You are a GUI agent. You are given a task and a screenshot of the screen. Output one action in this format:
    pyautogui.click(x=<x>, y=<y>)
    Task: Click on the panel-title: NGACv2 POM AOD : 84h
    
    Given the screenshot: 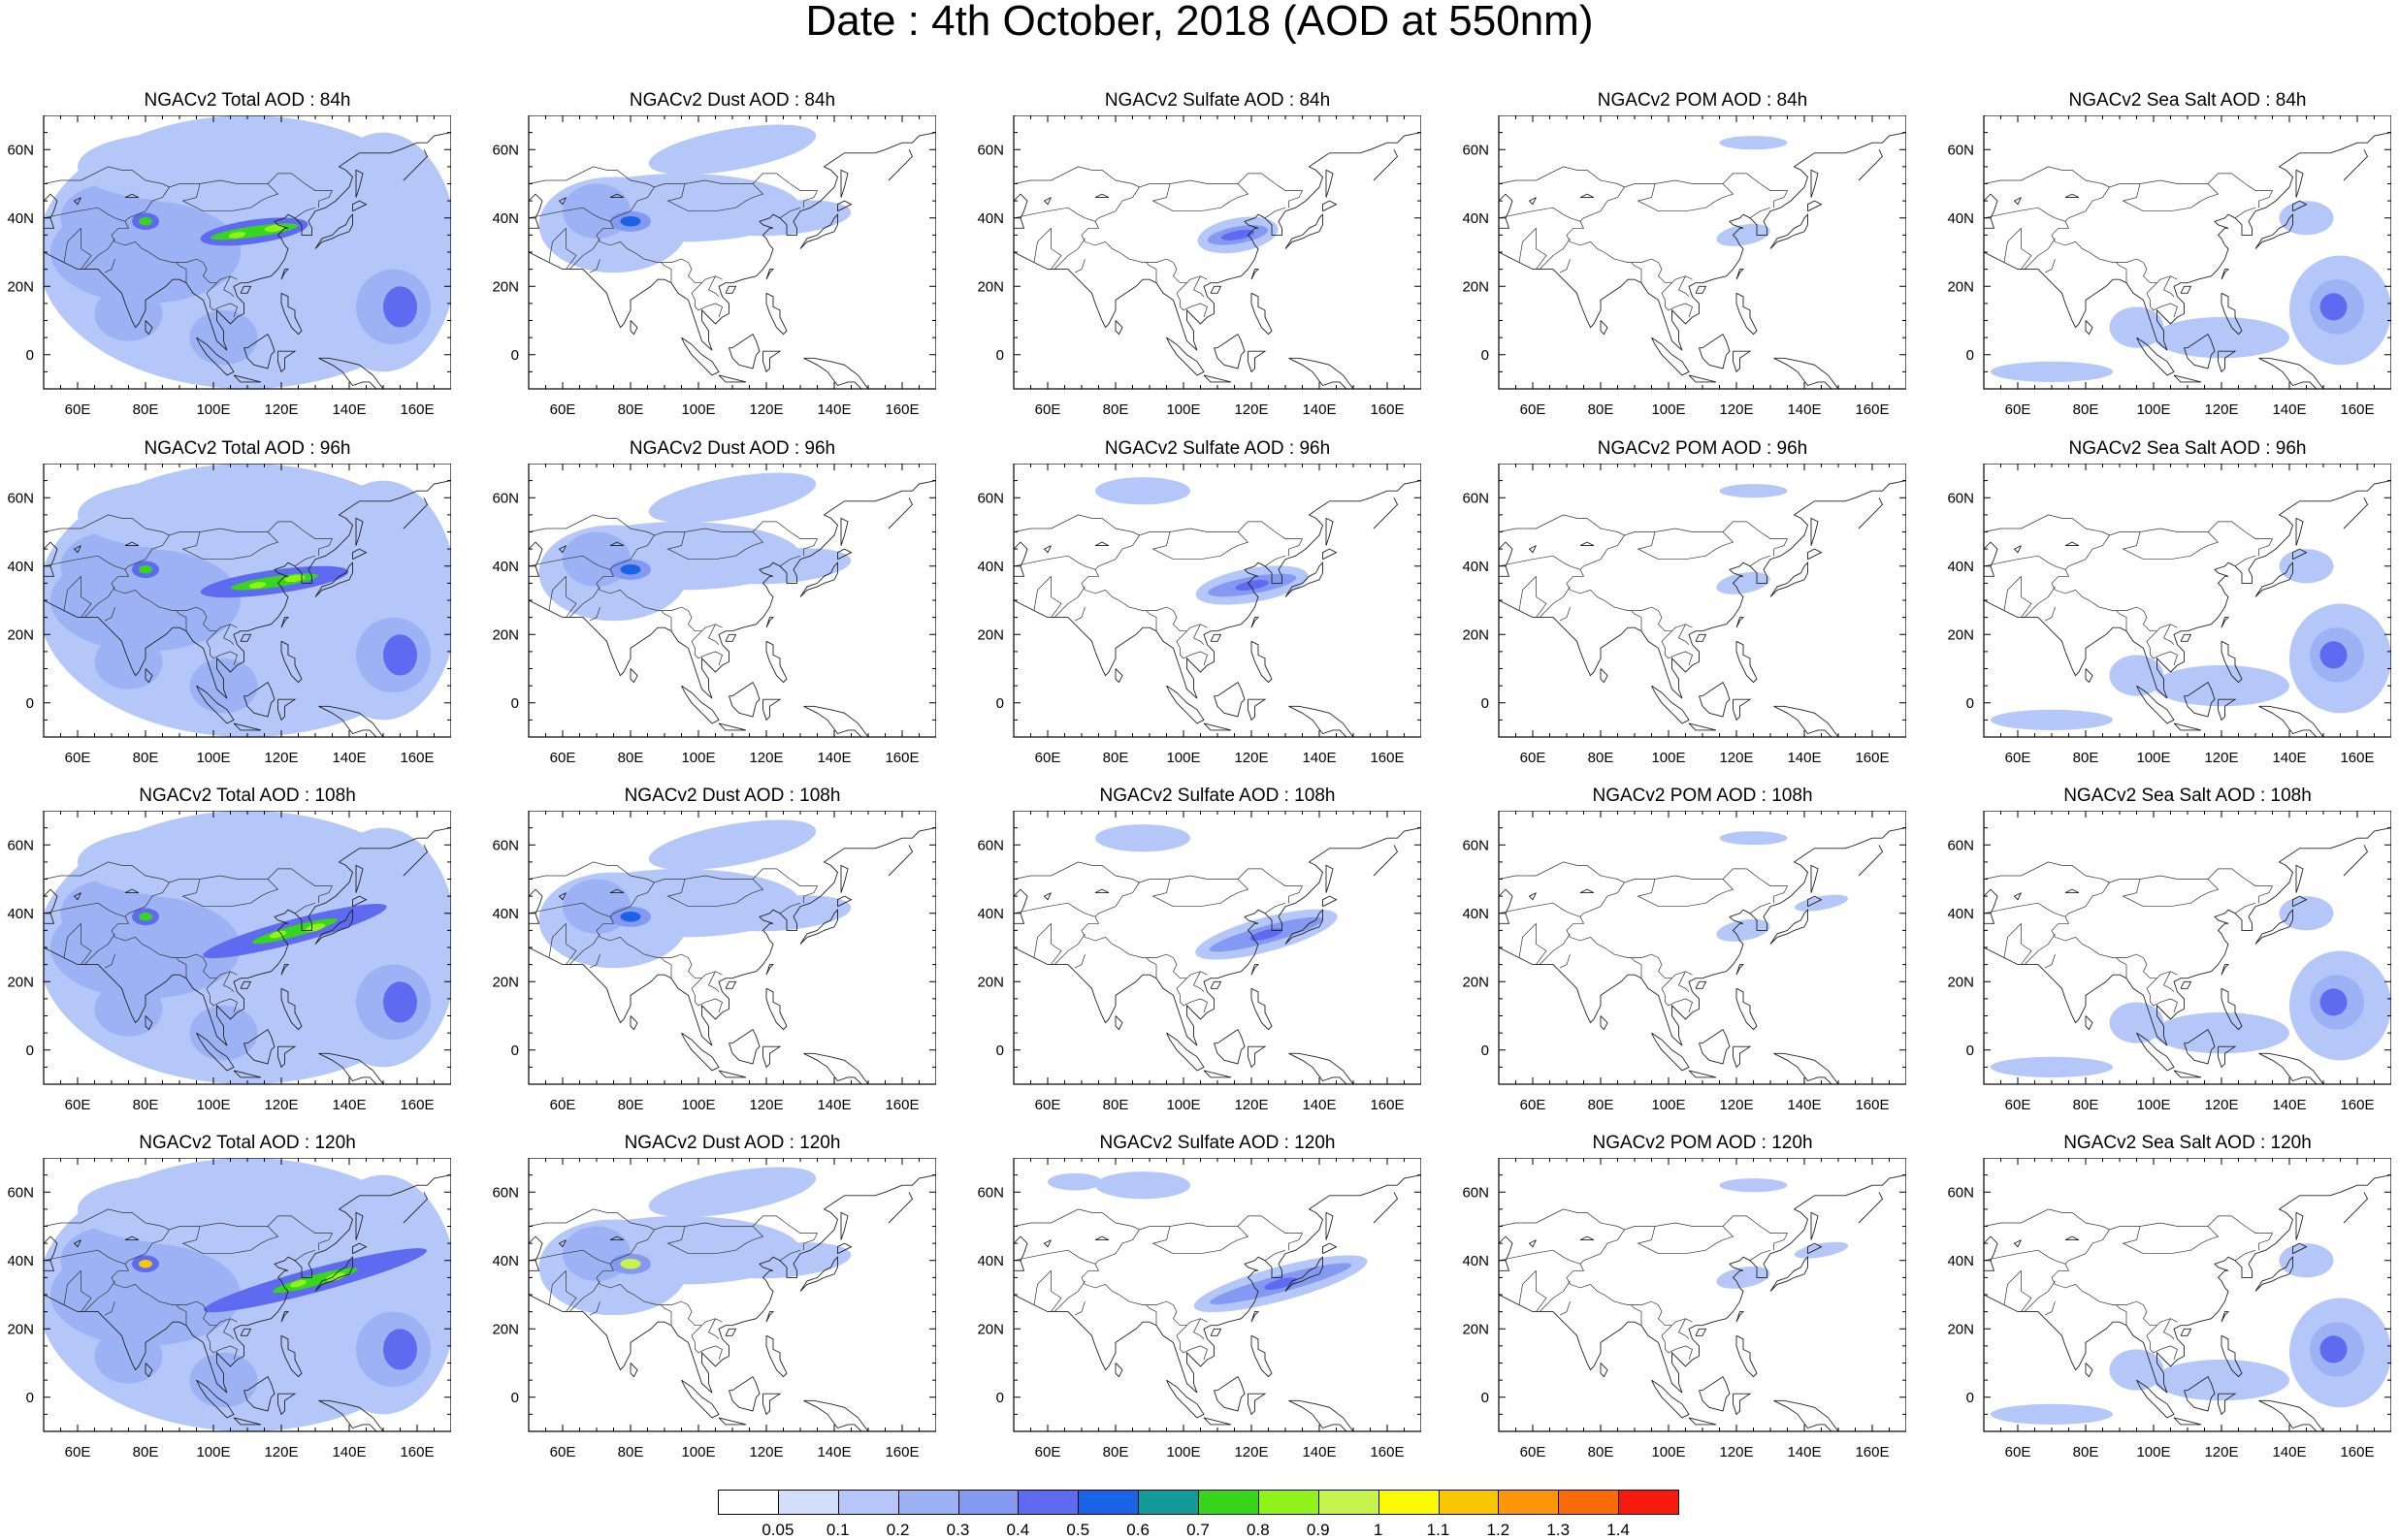 What is the action you would take?
    pyautogui.click(x=1702, y=100)
    